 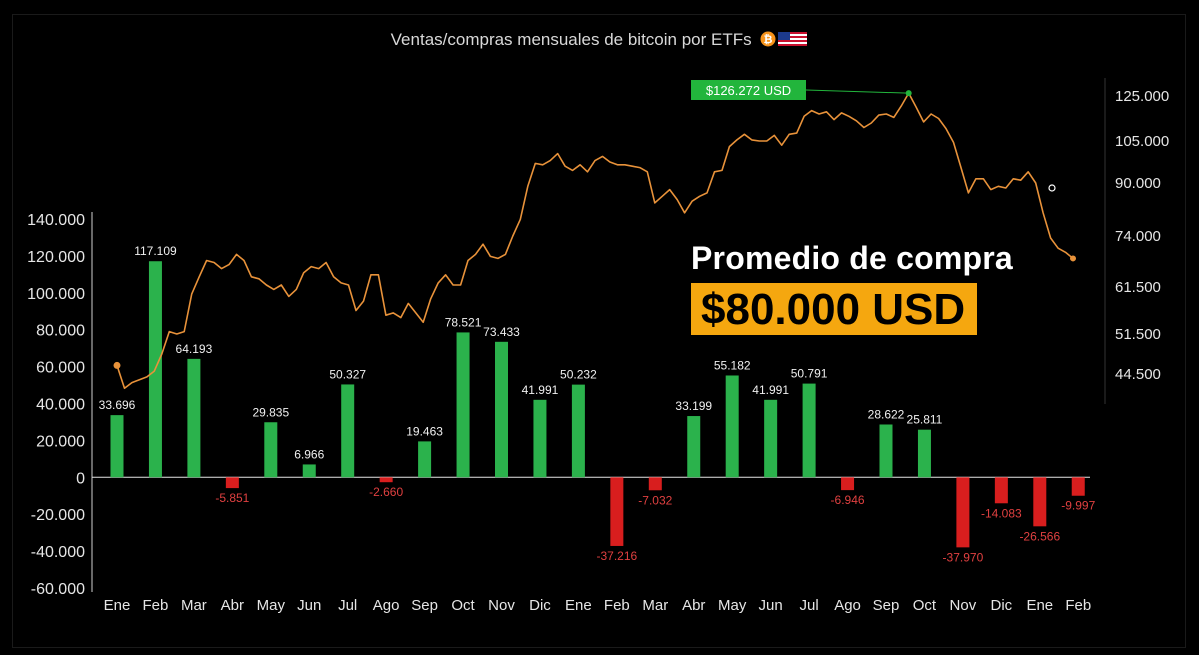 What do you see at coordinates (56, 220) in the screenshot?
I see `left-tick-label: 140.000` at bounding box center [56, 220].